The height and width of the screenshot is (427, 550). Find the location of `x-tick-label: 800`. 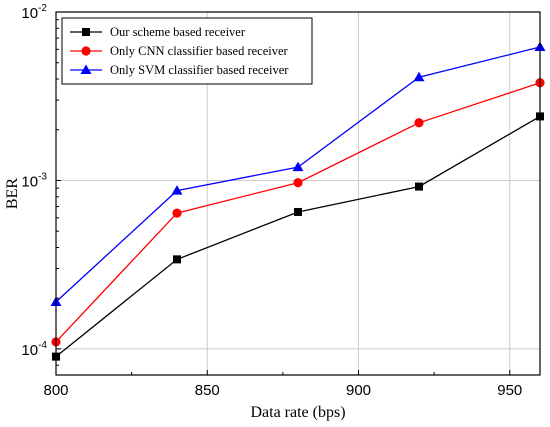

x-tick-label: 800 is located at coordinates (55, 390).